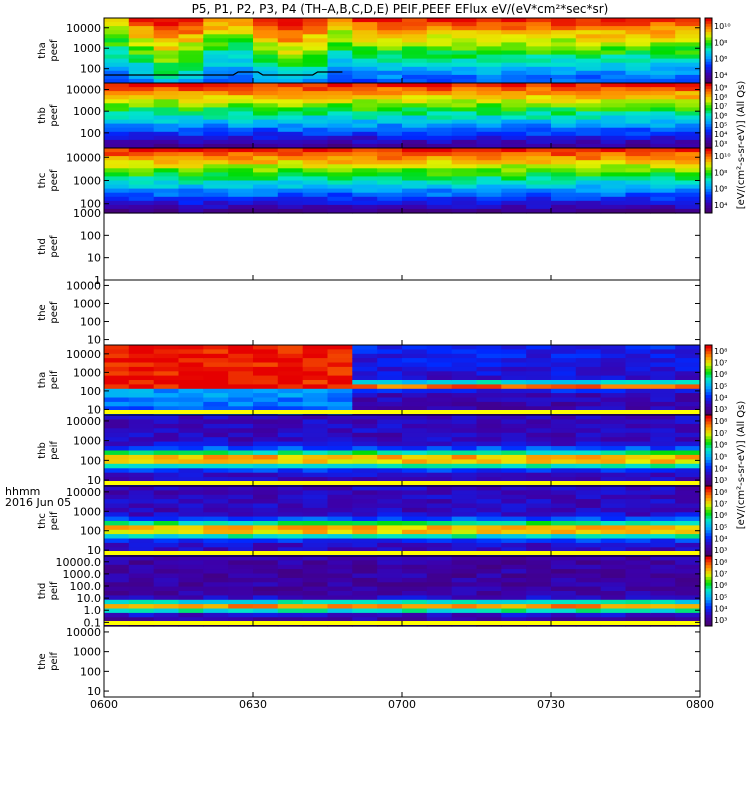 The height and width of the screenshot is (800, 750). What do you see at coordinates (54, 590) in the screenshot?
I see `y-label-product: peif` at bounding box center [54, 590].